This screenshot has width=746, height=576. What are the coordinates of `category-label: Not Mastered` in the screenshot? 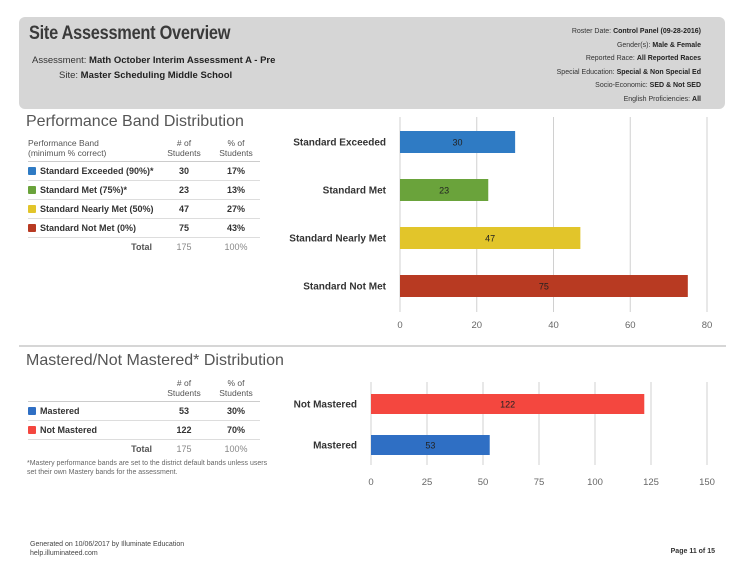 It's located at (325, 405).